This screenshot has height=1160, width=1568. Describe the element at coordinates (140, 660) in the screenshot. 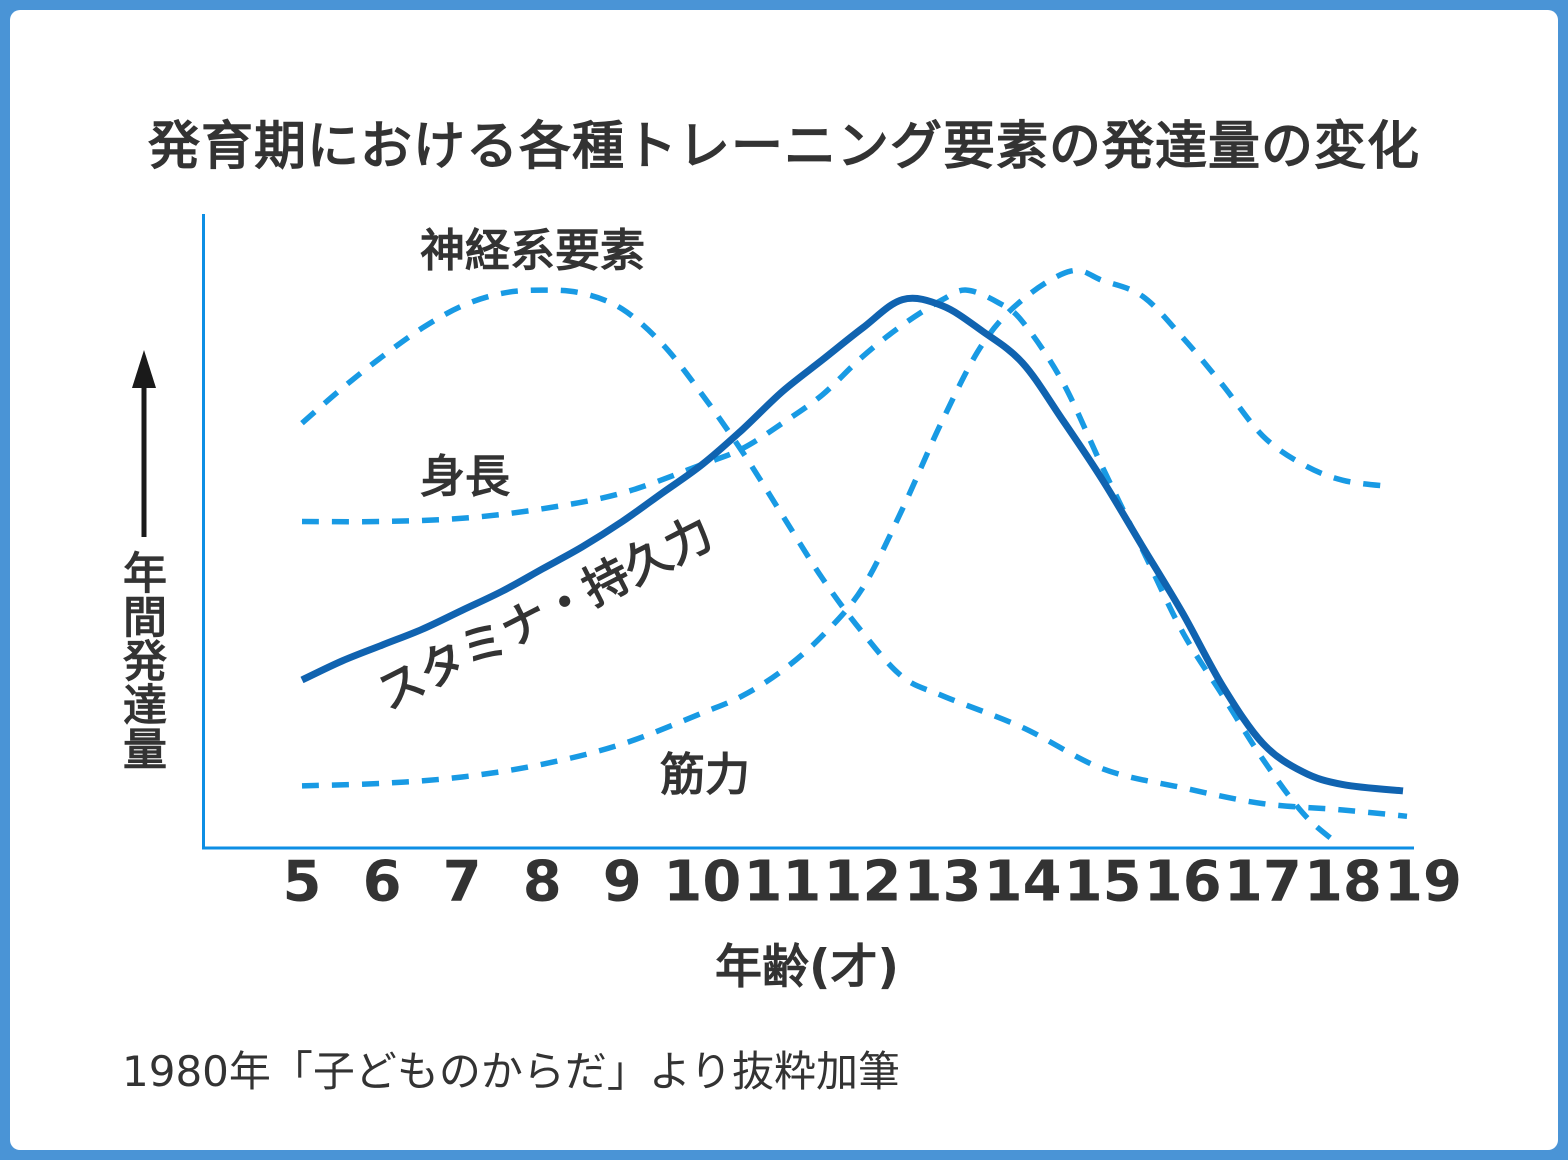

I see `y-axis-title: 年間発達量` at that location.